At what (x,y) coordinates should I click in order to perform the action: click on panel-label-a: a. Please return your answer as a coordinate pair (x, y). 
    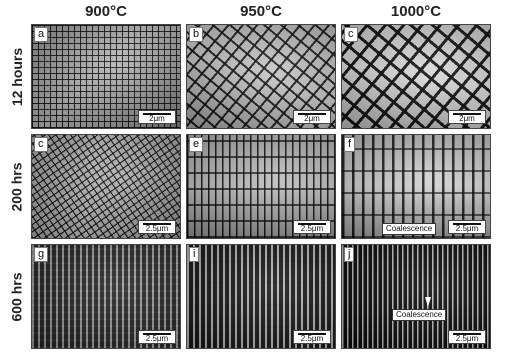
    Looking at the image, I should click on (41, 34).